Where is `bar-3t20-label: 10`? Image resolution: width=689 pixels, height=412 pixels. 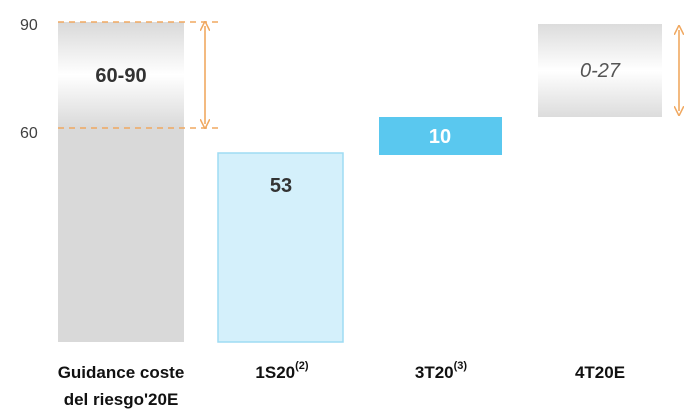
bar-3t20-label: 10 is located at coordinates (440, 137).